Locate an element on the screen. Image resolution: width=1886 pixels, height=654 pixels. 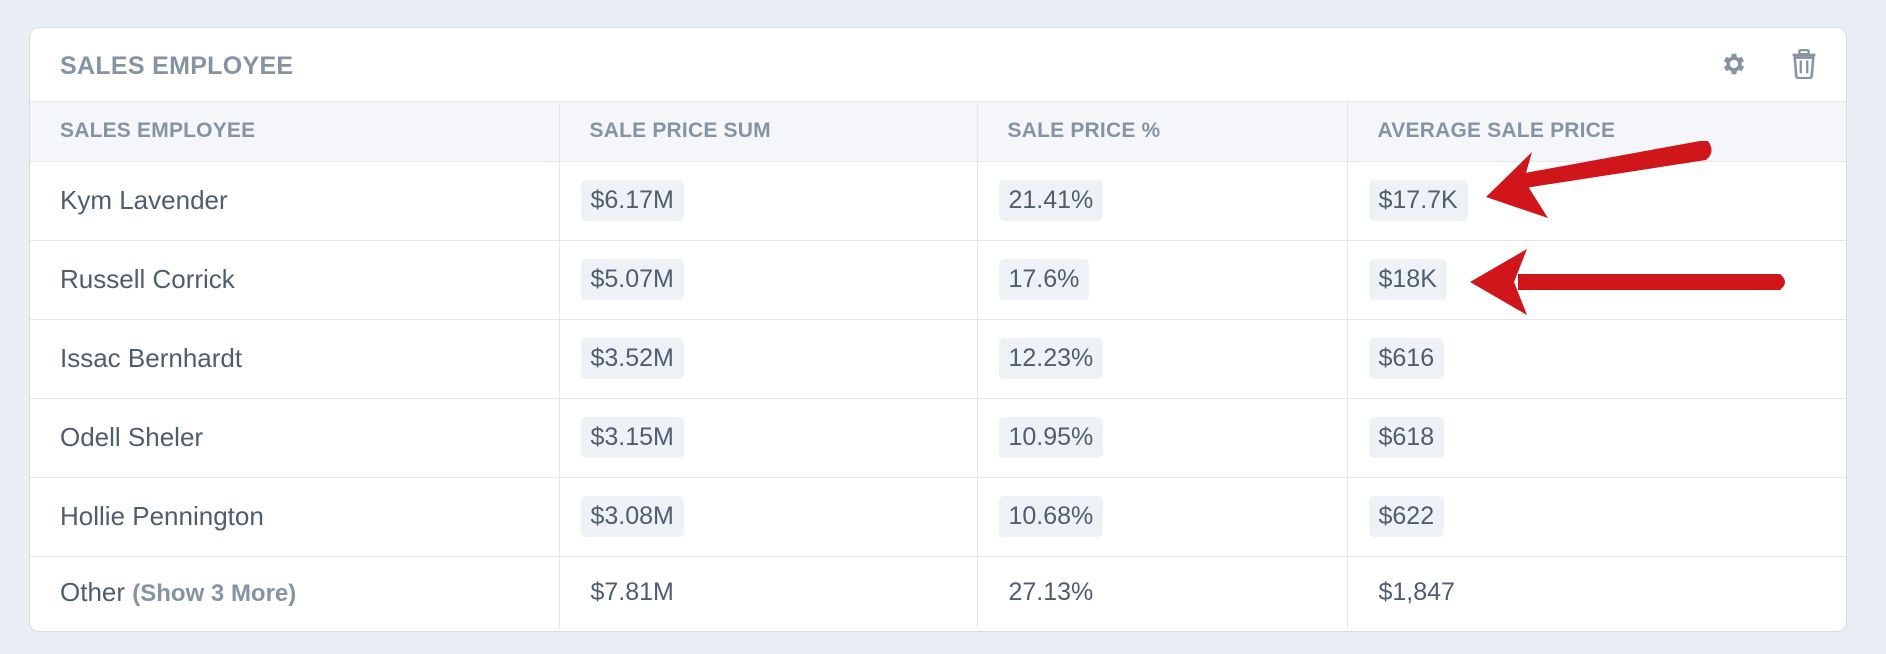
sale-price-sum-value: $3.08M is located at coordinates (632, 516).